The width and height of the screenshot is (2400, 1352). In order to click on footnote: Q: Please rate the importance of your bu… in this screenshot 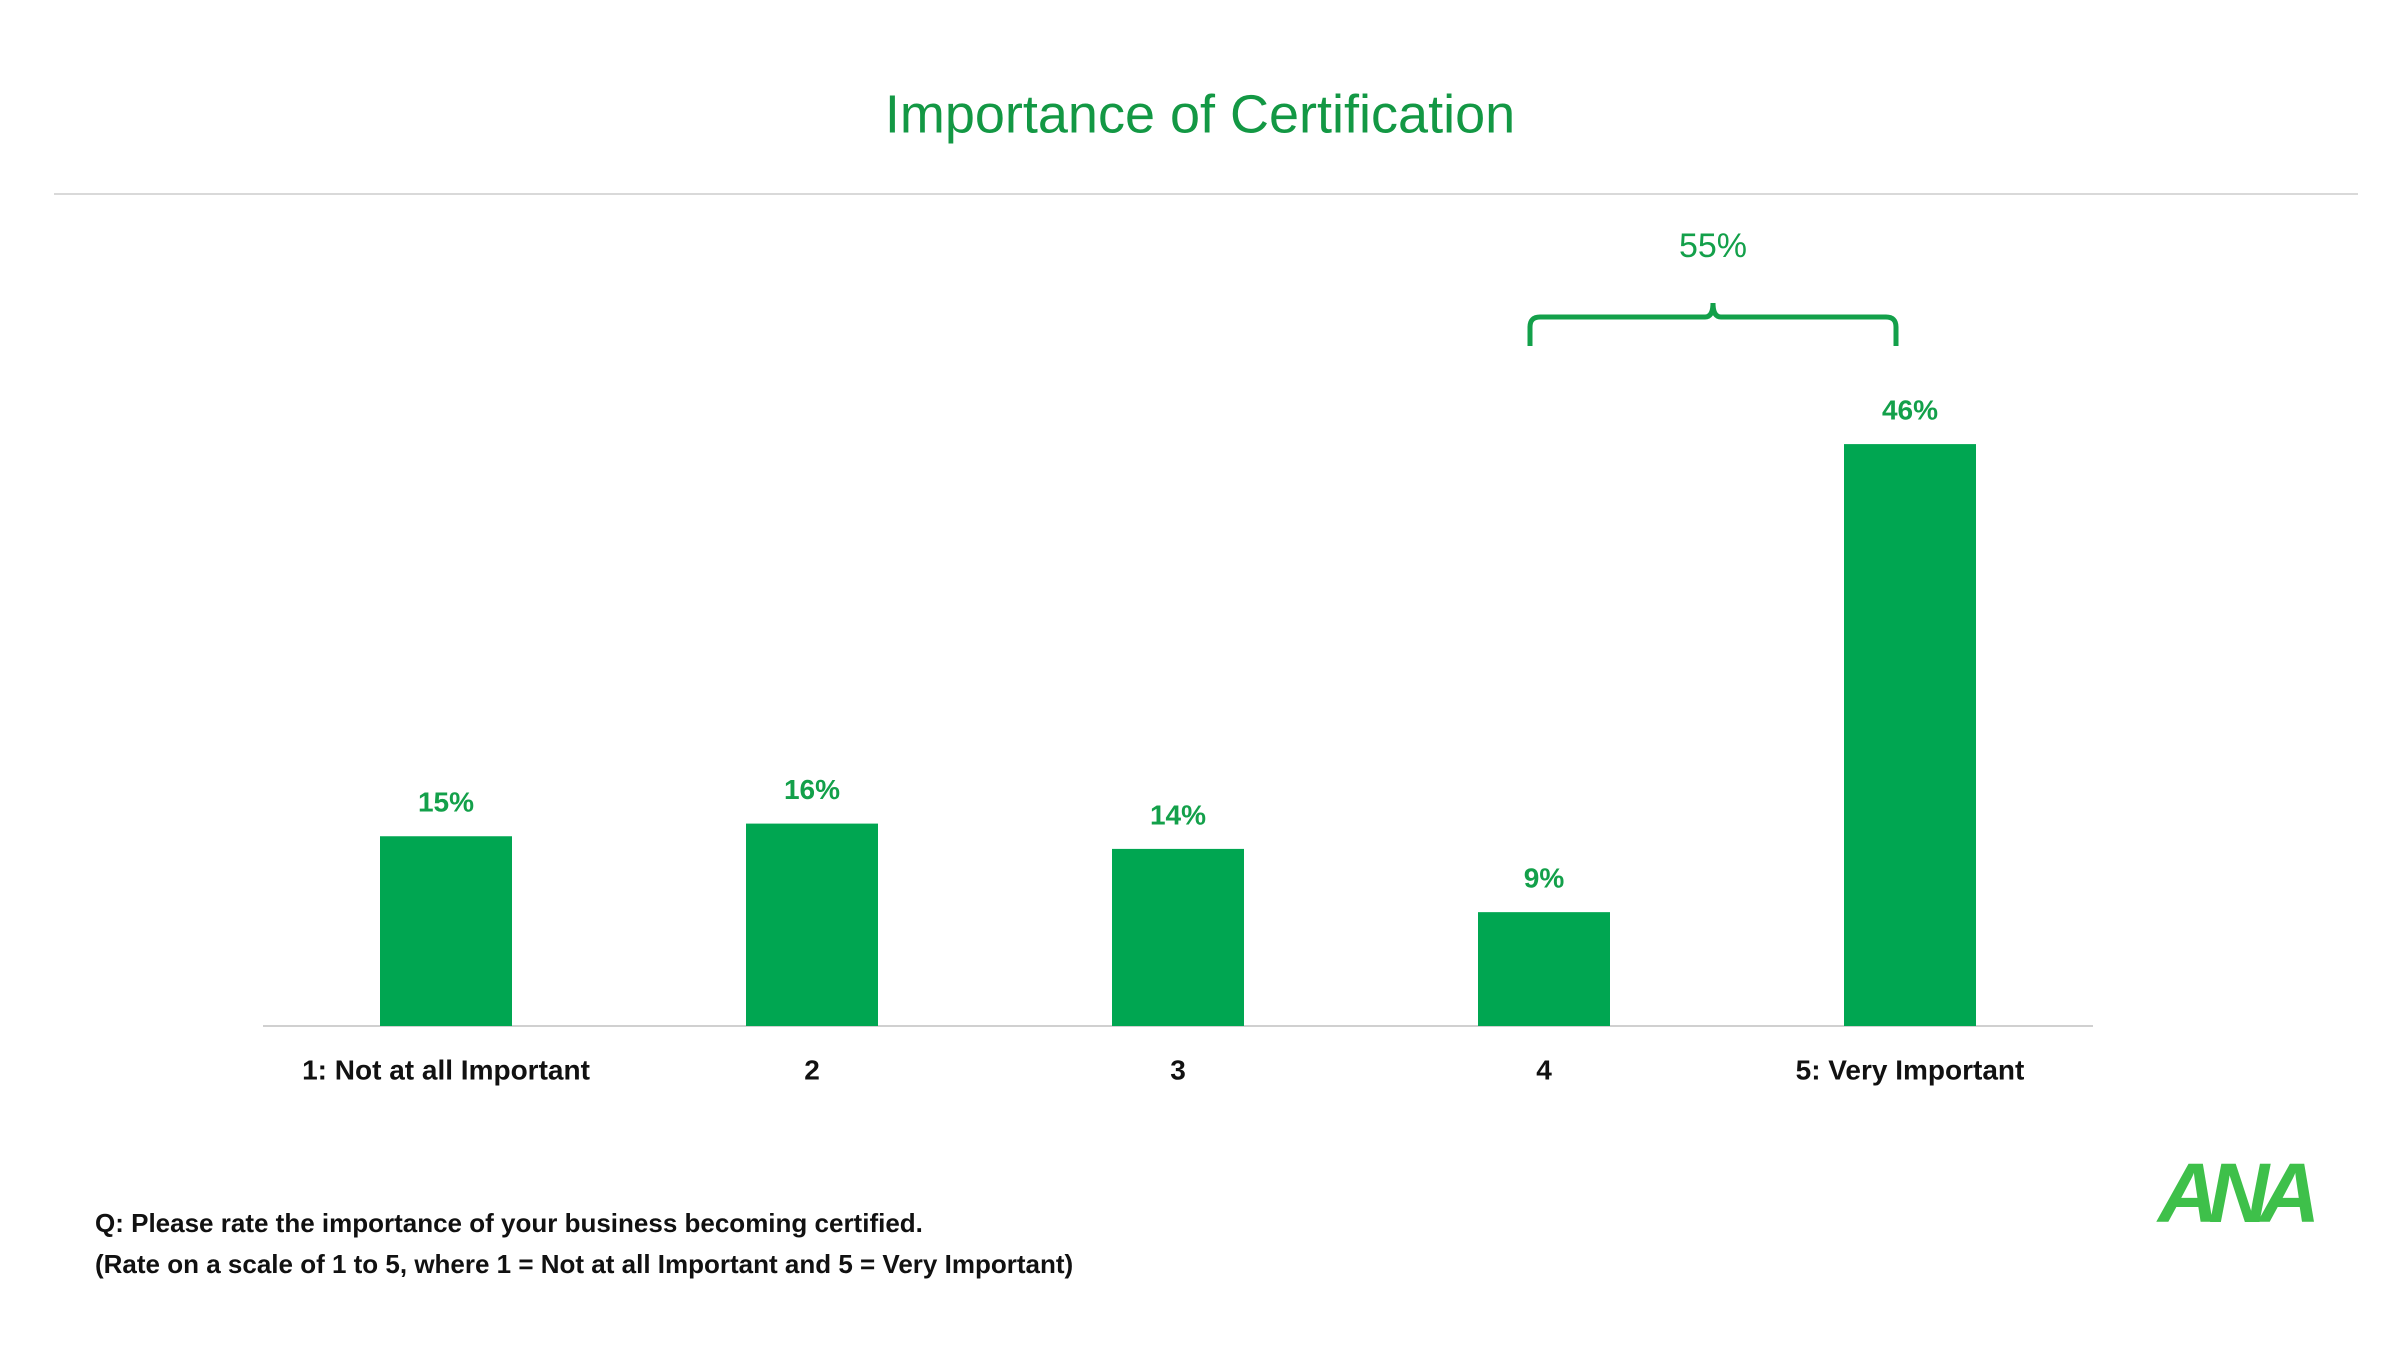, I will do `click(509, 1223)`.